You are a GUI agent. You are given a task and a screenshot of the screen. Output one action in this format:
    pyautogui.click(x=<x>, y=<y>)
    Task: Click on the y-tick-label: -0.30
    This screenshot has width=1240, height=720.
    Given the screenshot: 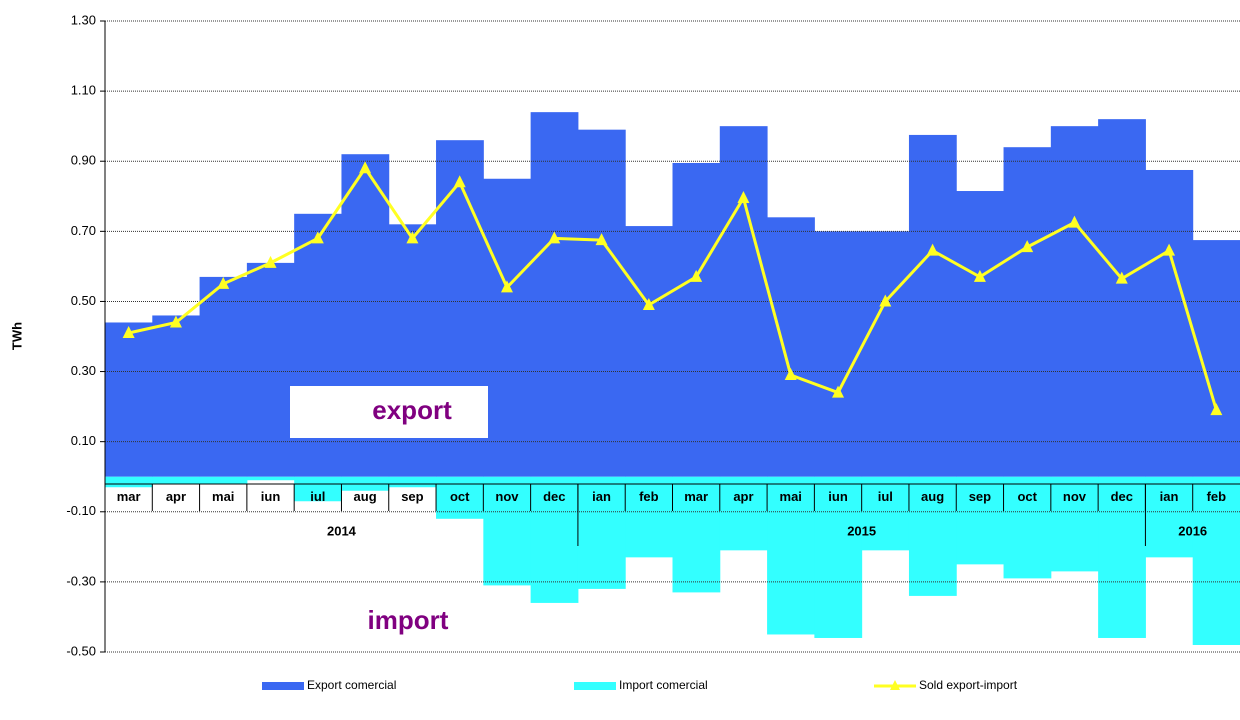 What is the action you would take?
    pyautogui.click(x=81, y=580)
    